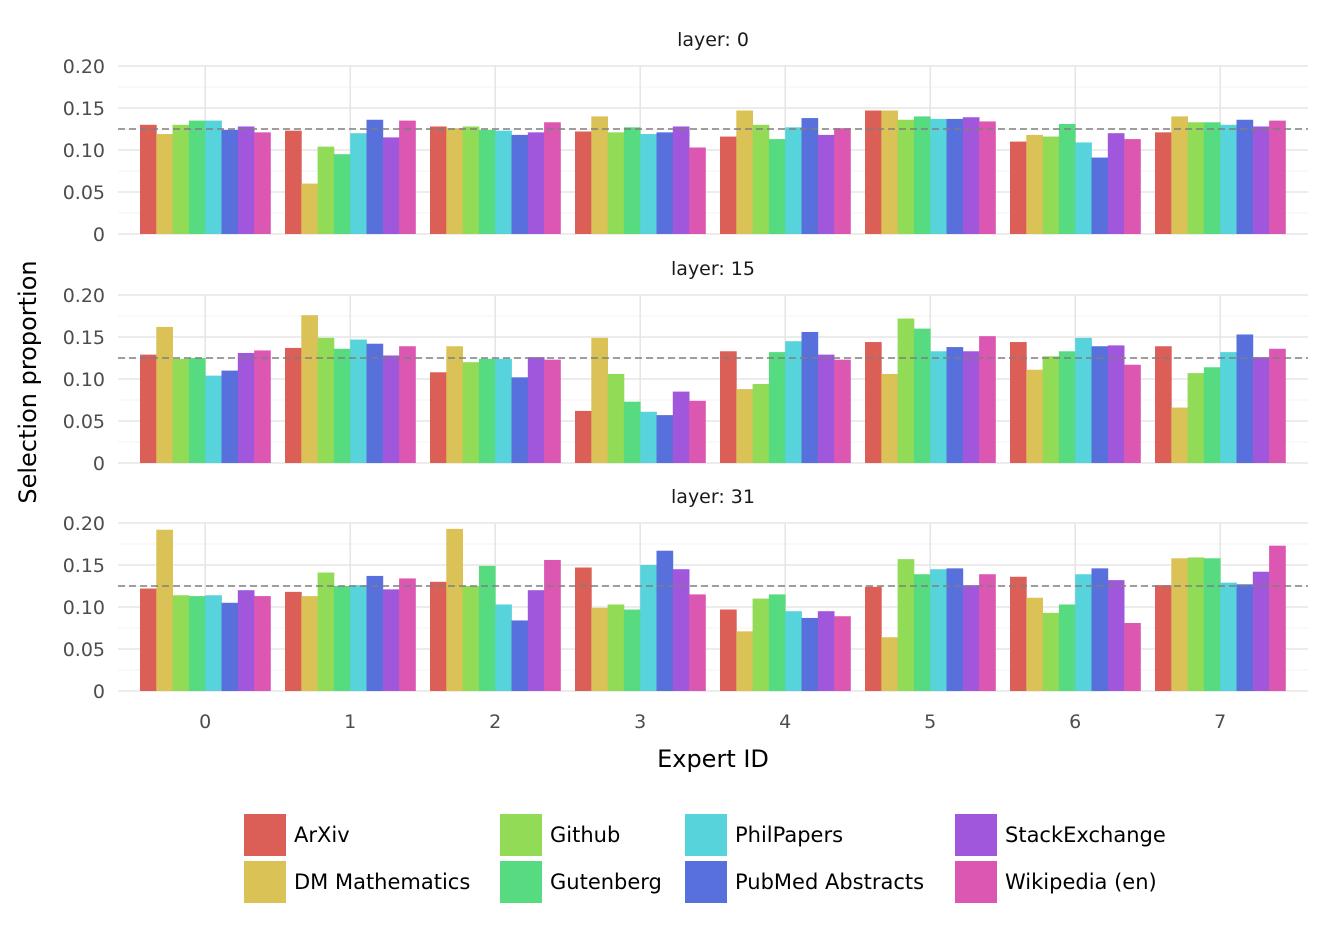 This screenshot has height=943, width=1334. What do you see at coordinates (560, 835) in the screenshot?
I see `legend-item: Github` at bounding box center [560, 835].